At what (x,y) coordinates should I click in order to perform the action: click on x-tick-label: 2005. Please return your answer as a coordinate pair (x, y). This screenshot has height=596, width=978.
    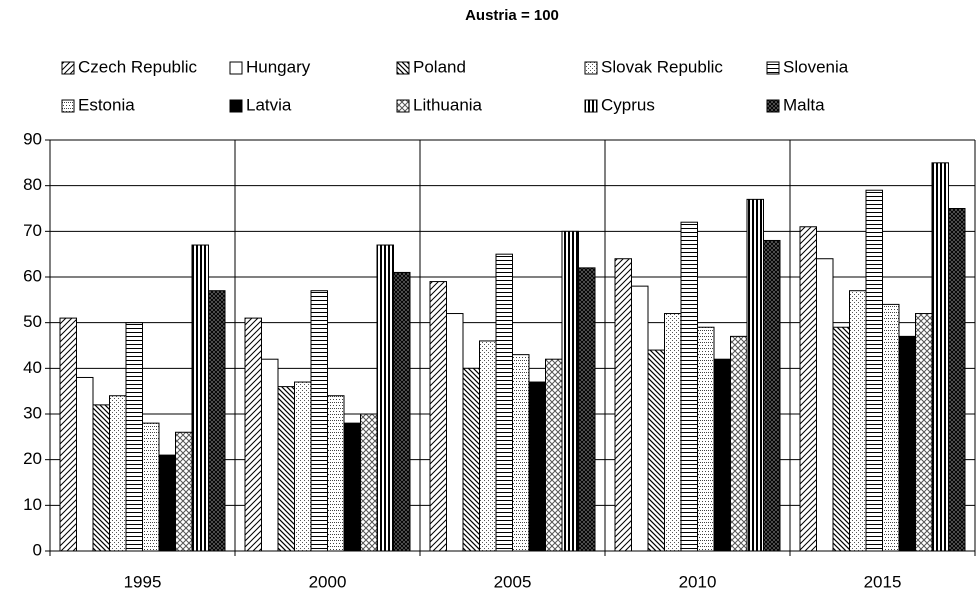
    Looking at the image, I should click on (513, 581).